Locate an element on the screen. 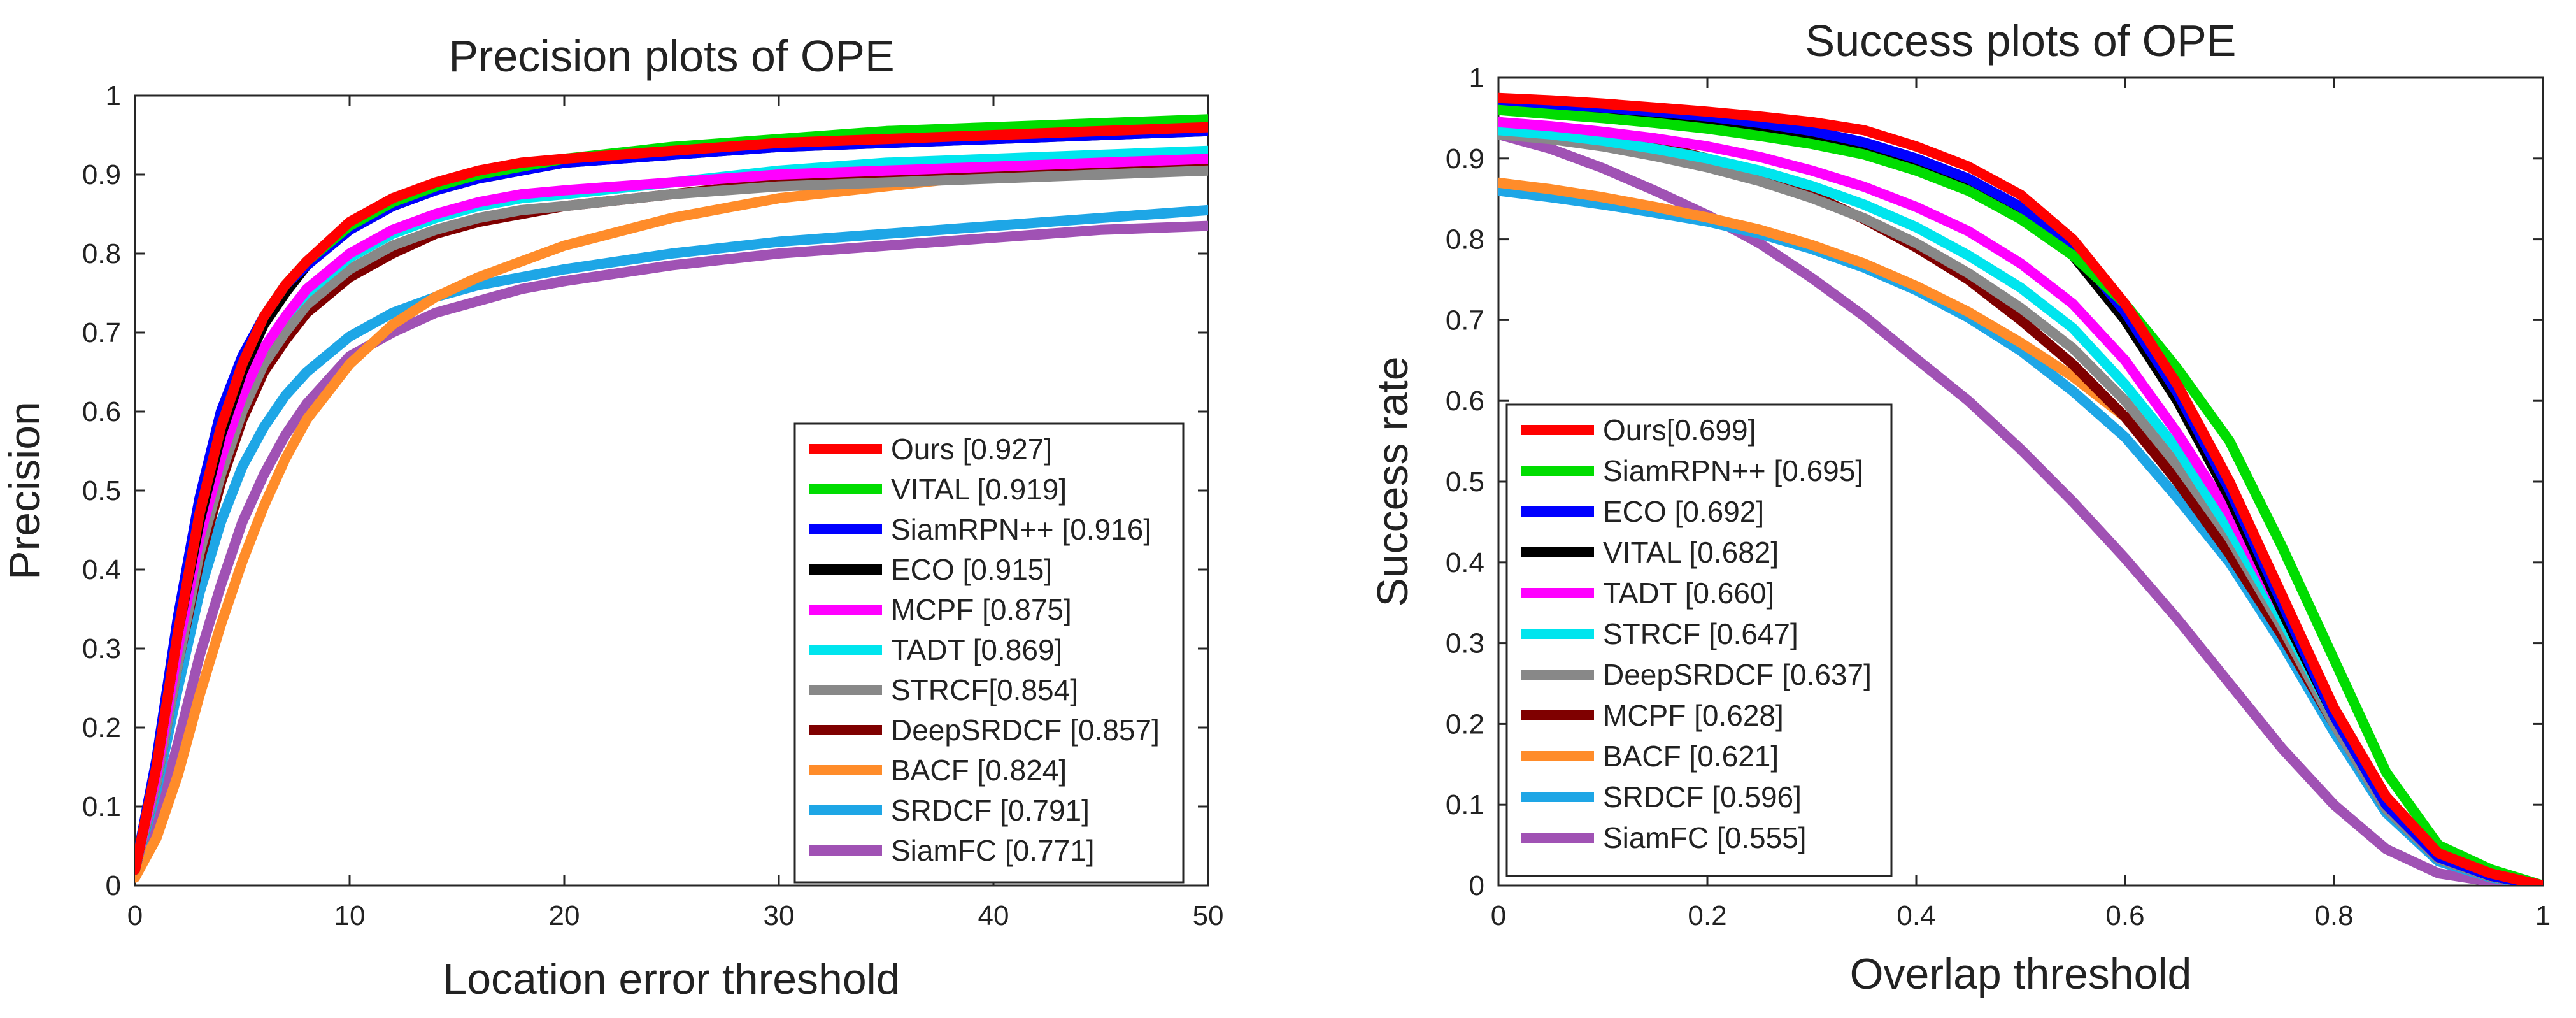  legend-item: SRDCF [0.596] is located at coordinates (1662, 797).